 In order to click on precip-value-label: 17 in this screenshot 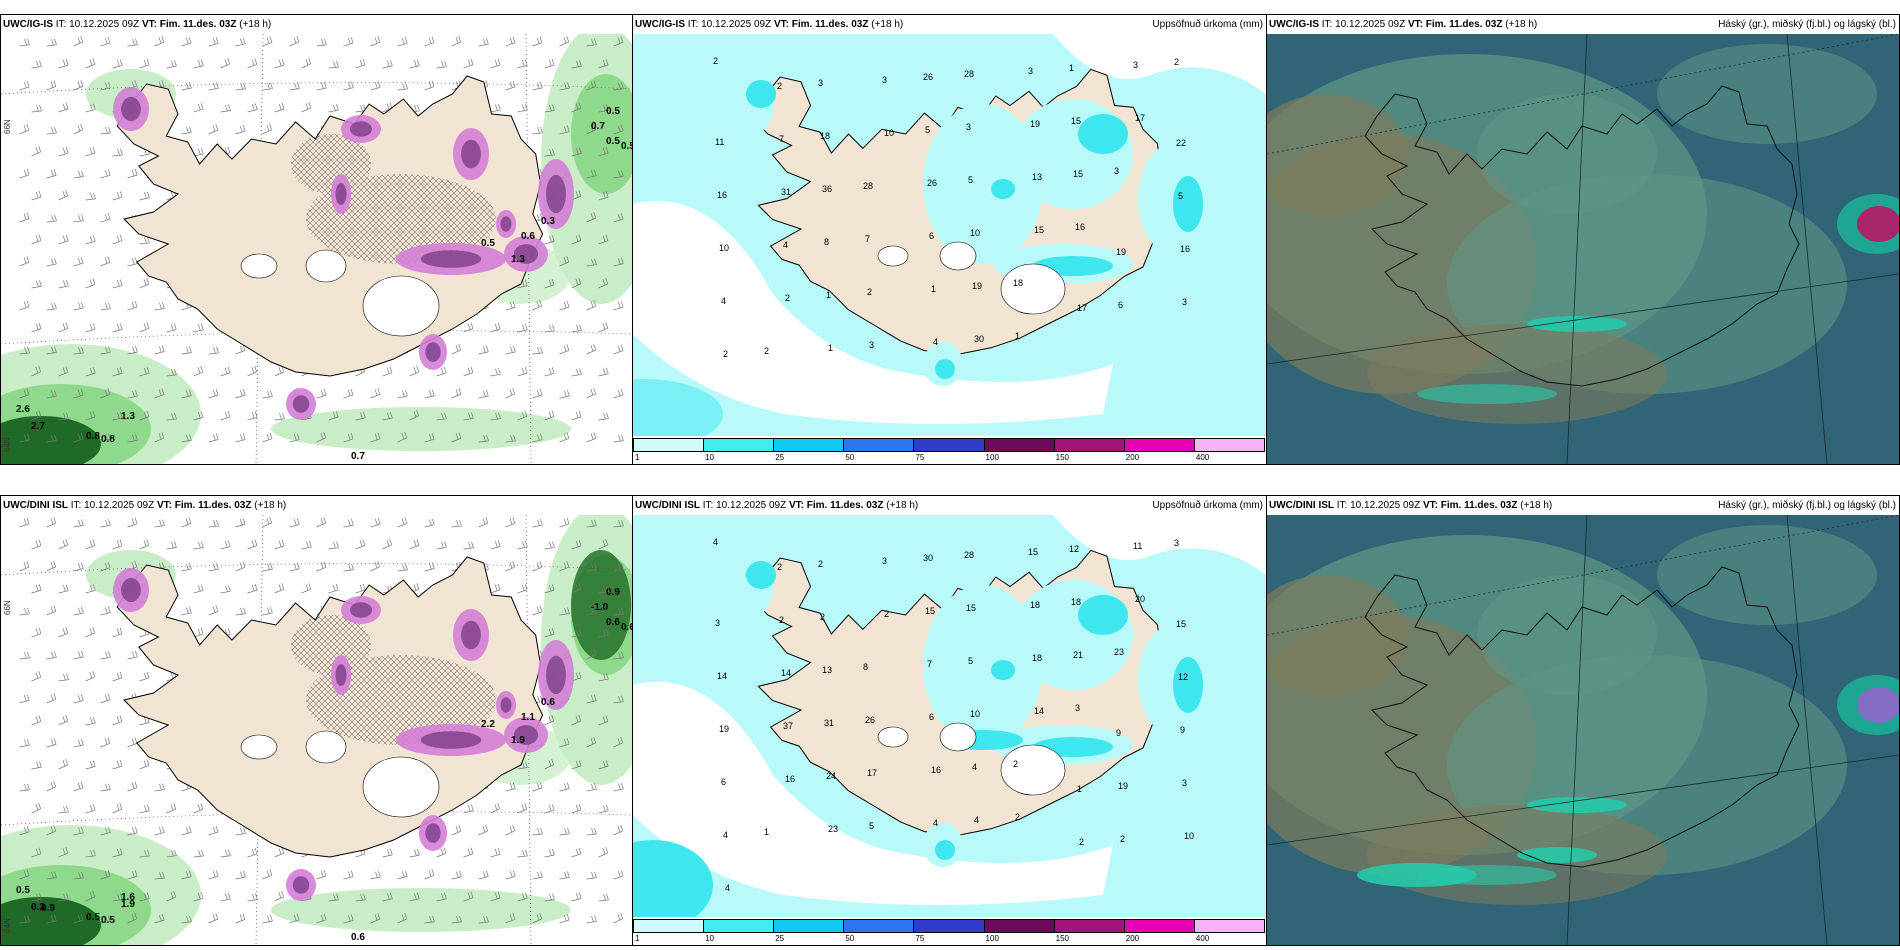, I will do `click(872, 773)`.